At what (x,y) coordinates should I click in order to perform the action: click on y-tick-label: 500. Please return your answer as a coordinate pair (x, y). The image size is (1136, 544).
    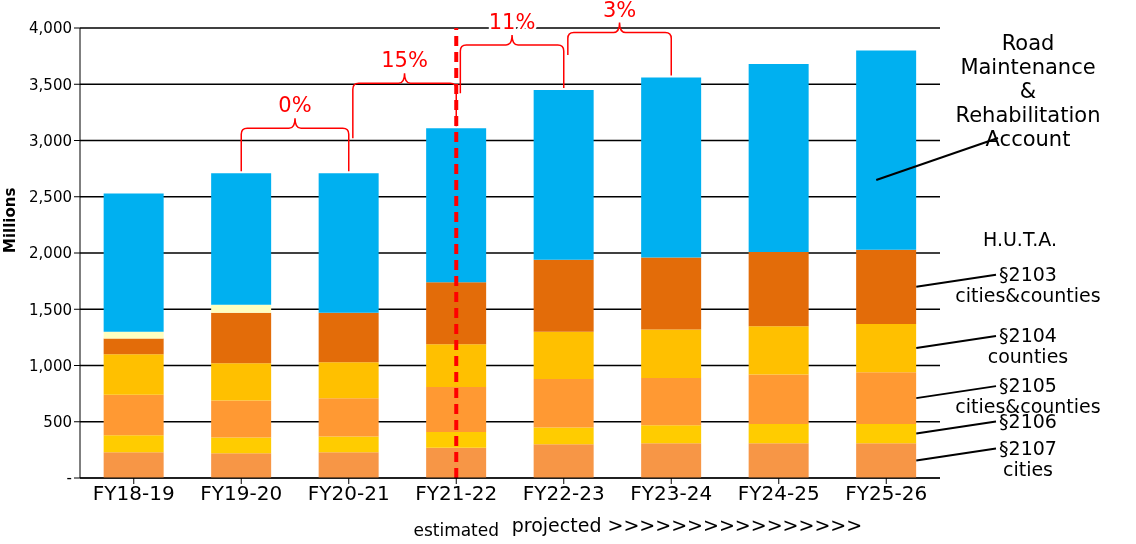
    Looking at the image, I should click on (57, 422).